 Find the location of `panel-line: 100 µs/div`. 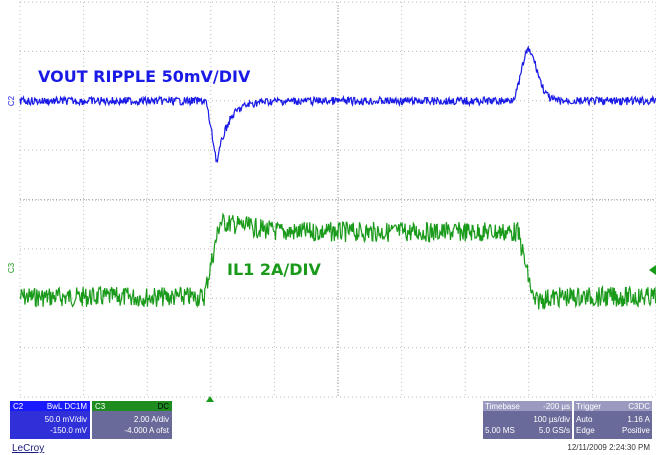

panel-line: 100 µs/div is located at coordinates (551, 419).